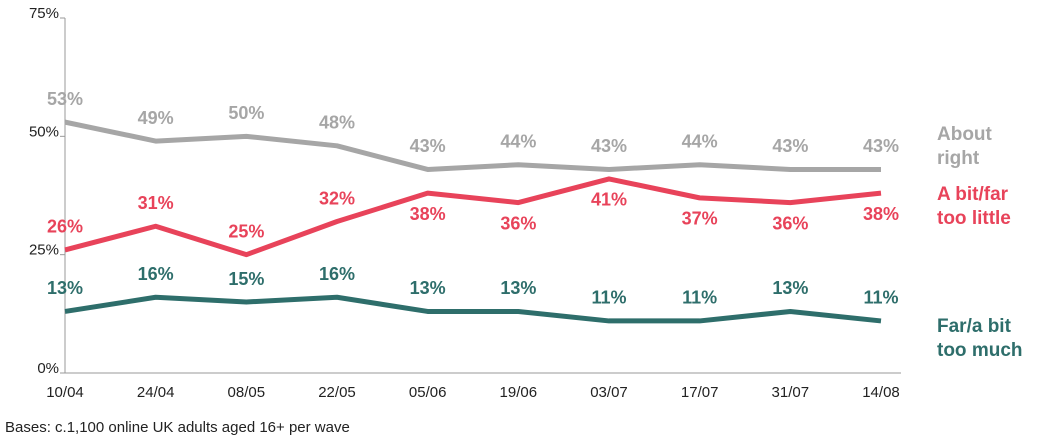 The image size is (1040, 443). I want to click on data-label: 50%, so click(246, 113).